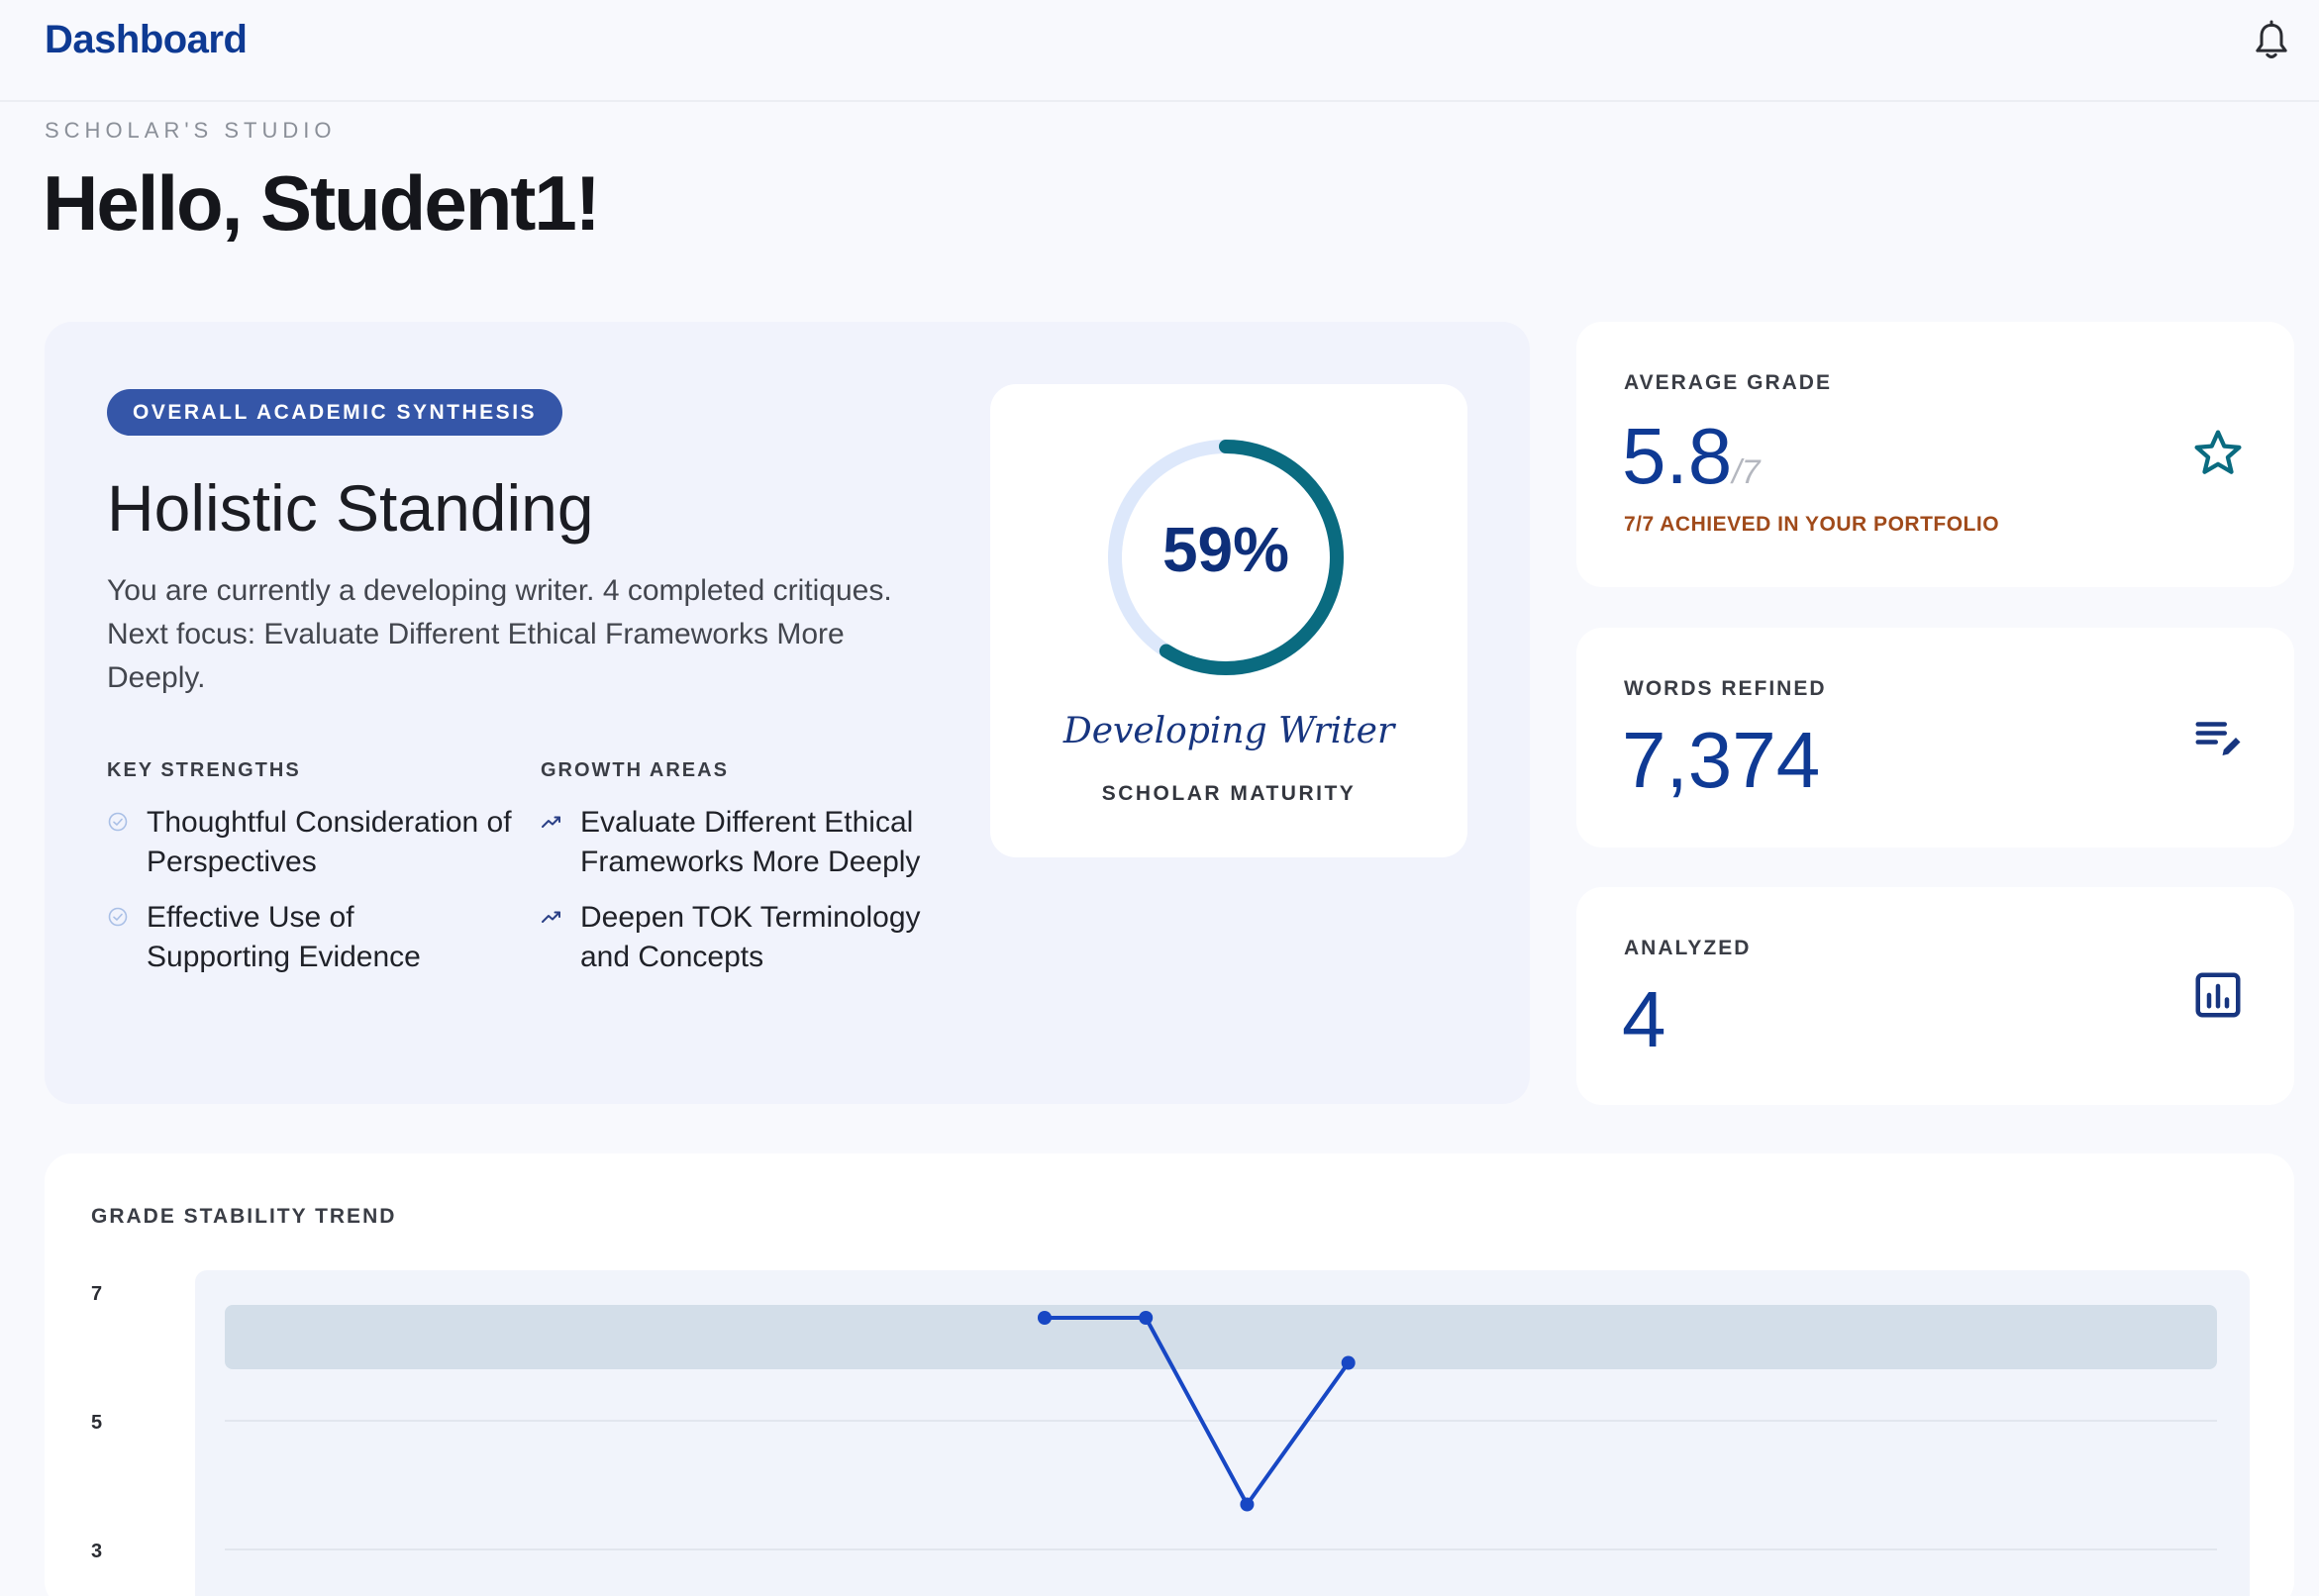 This screenshot has height=1596, width=2319. I want to click on maturity-progress-ring, so click(1226, 557).